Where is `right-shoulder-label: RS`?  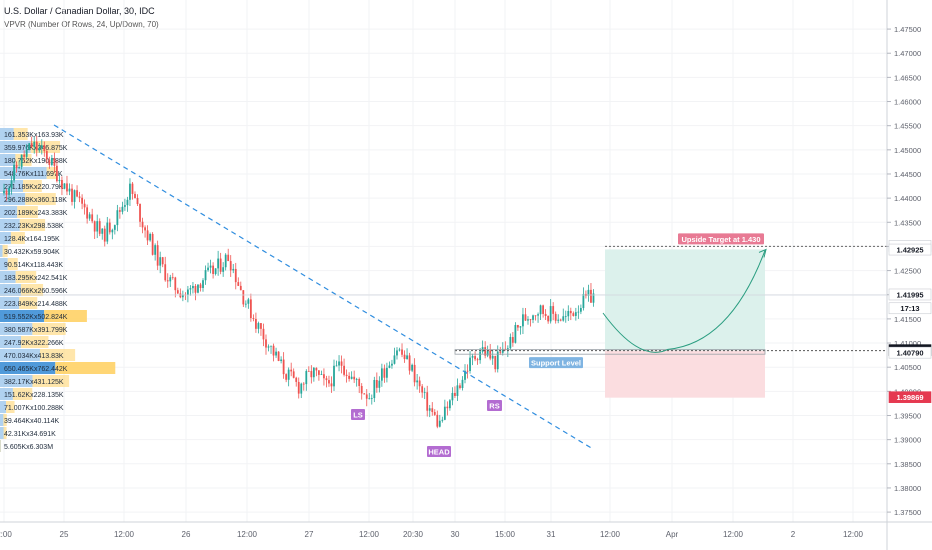 right-shoulder-label: RS is located at coordinates (494, 405).